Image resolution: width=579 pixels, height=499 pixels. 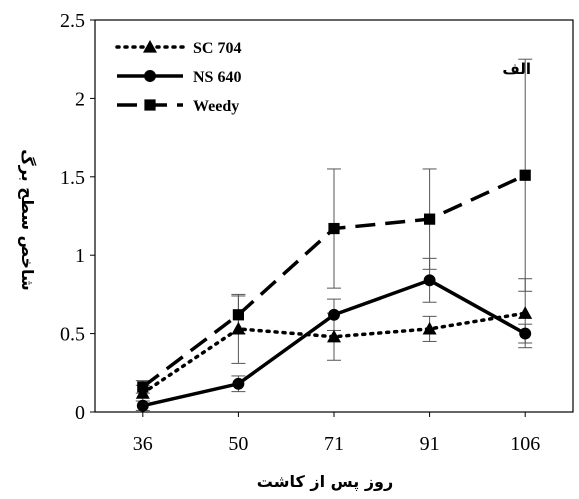 What do you see at coordinates (217, 77) in the screenshot?
I see `legend-label: NS 640` at bounding box center [217, 77].